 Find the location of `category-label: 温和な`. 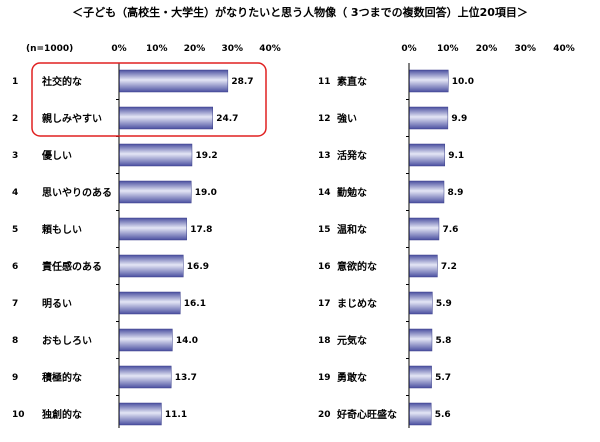

category-label: 温和な is located at coordinates (352, 229).